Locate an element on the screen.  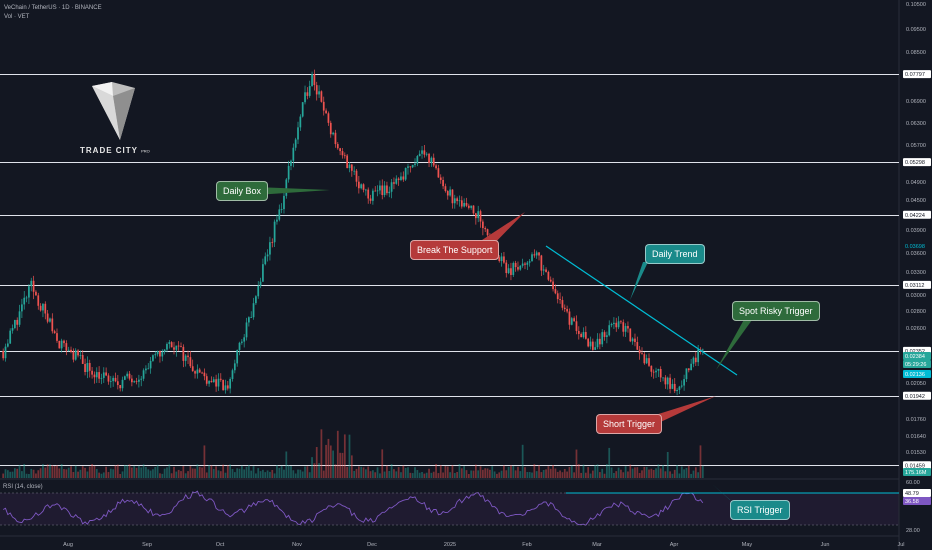
daily-trend-label: Daily Trend is located at coordinates (675, 254).